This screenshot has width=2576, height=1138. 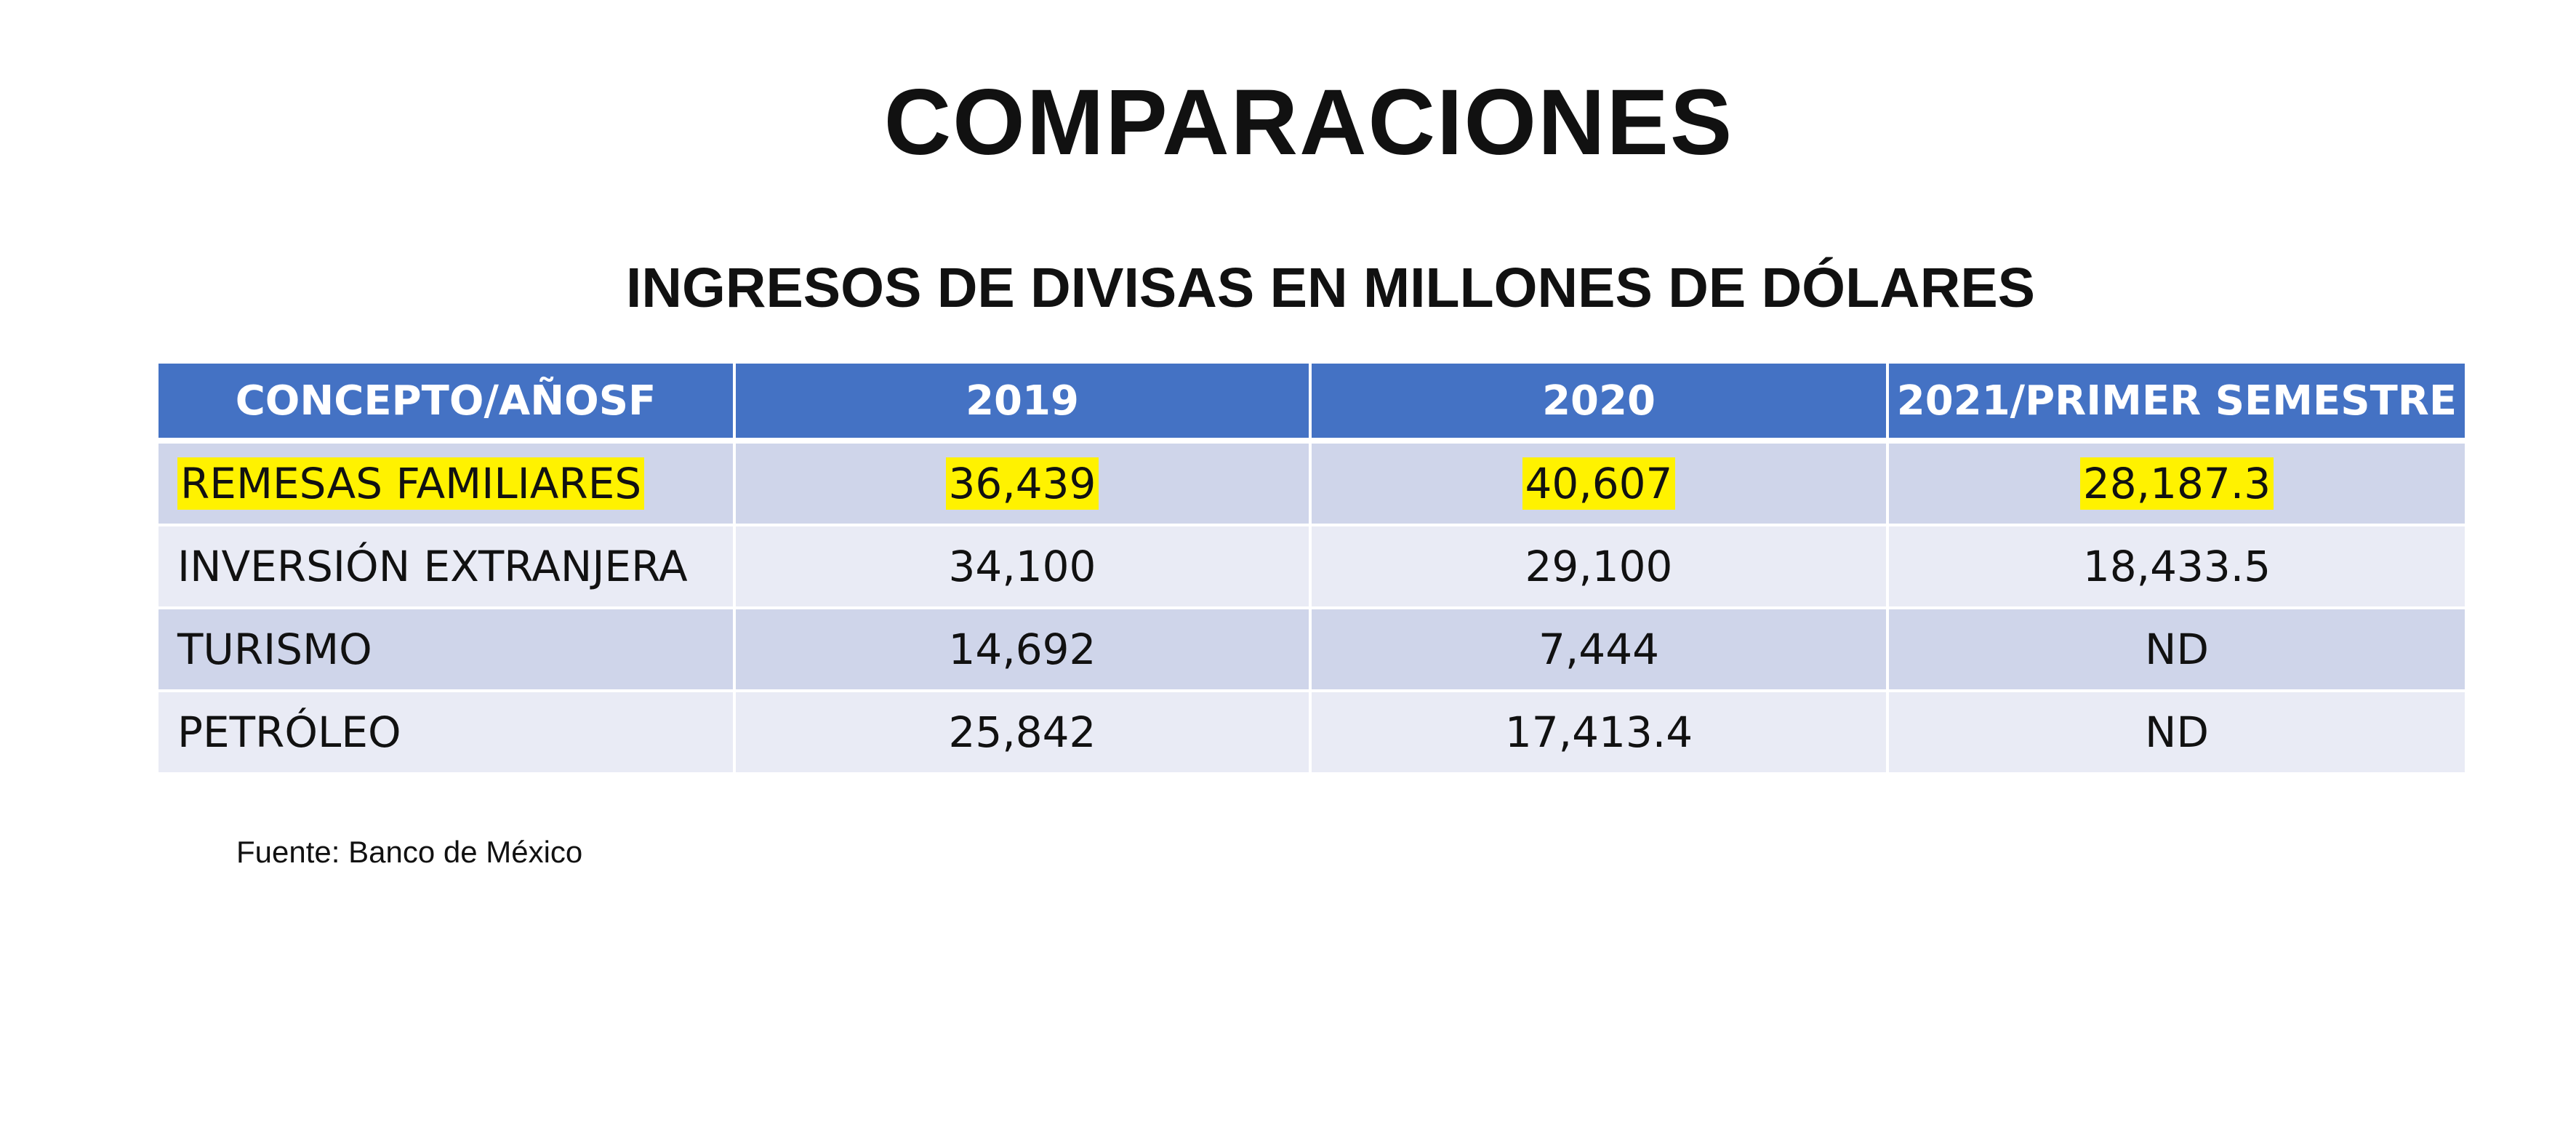 What do you see at coordinates (447, 404) in the screenshot?
I see `header-concepto: CONCEPTO/AÑOSF` at bounding box center [447, 404].